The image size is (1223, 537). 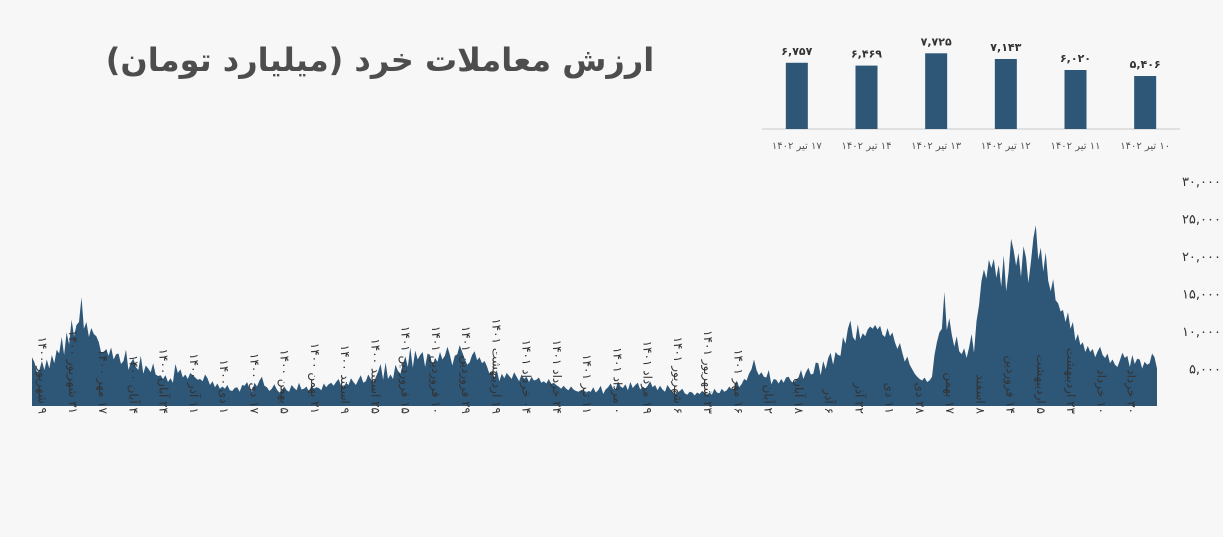 What do you see at coordinates (133, 384) in the screenshot?
I see `x-tick-label-3: ۴ آبان ۱۴۰۰` at bounding box center [133, 384].